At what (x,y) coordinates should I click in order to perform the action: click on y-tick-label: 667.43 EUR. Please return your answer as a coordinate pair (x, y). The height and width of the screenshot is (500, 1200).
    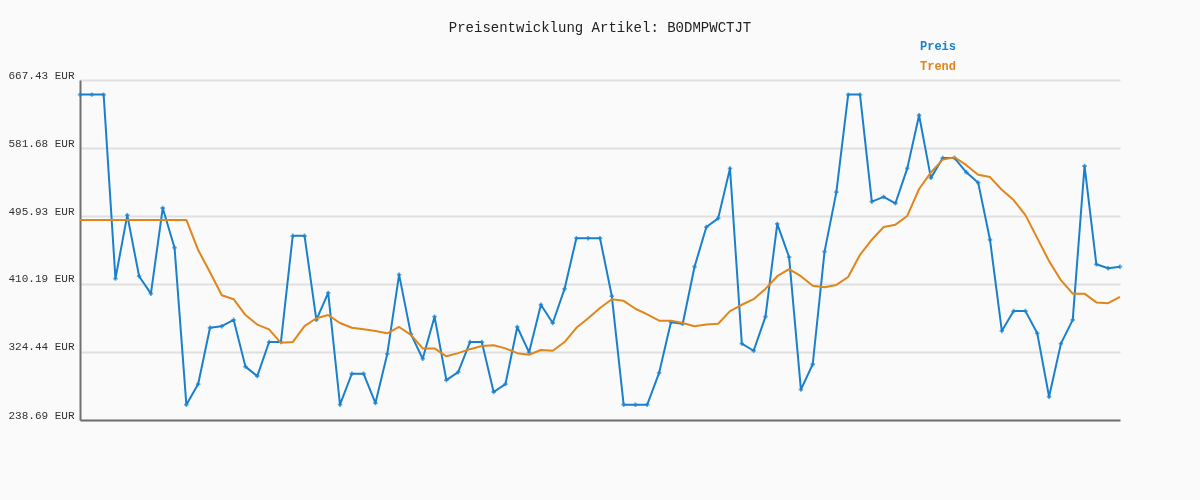
    Looking at the image, I should click on (41, 75).